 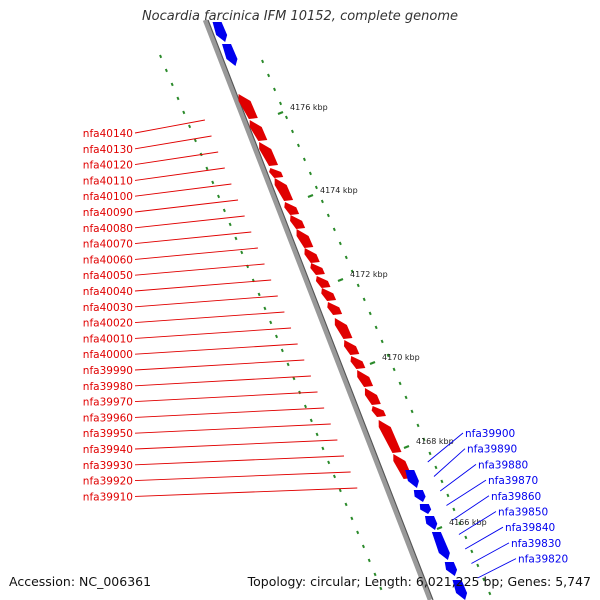 What do you see at coordinates (108, 292) in the screenshot?
I see `gene-label-reverse: nfa40040` at bounding box center [108, 292].